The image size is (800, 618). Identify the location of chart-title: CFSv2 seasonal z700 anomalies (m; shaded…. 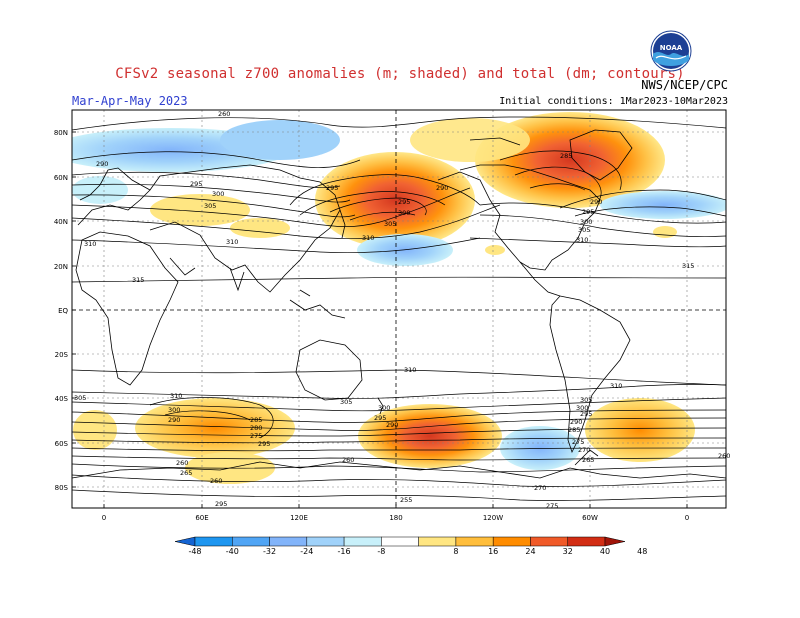
(400, 74).